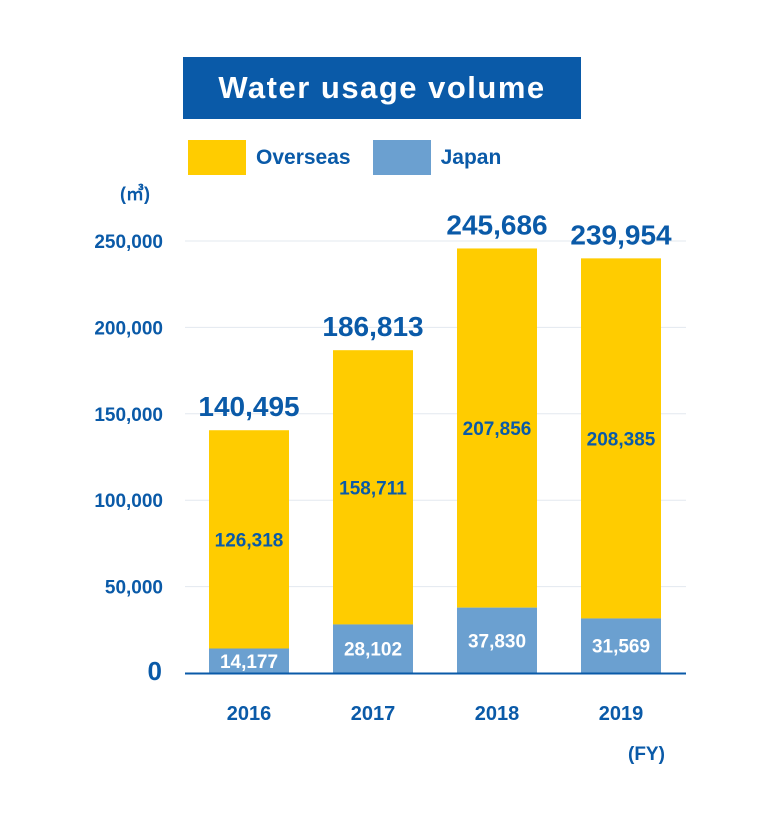  What do you see at coordinates (401, 157) in the screenshot?
I see `legend-swatch-japan` at bounding box center [401, 157].